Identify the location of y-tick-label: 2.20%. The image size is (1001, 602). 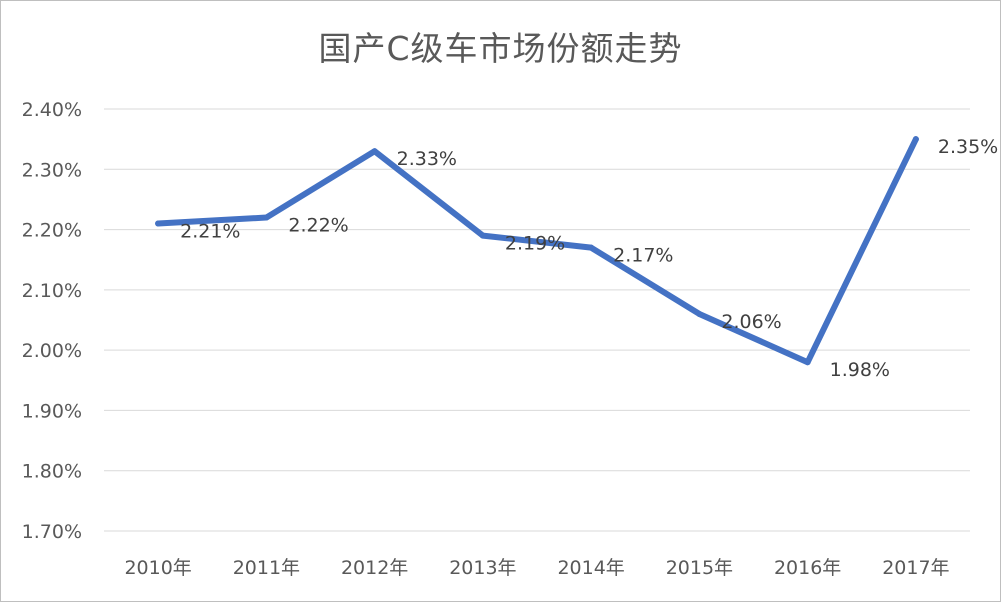
(52, 231).